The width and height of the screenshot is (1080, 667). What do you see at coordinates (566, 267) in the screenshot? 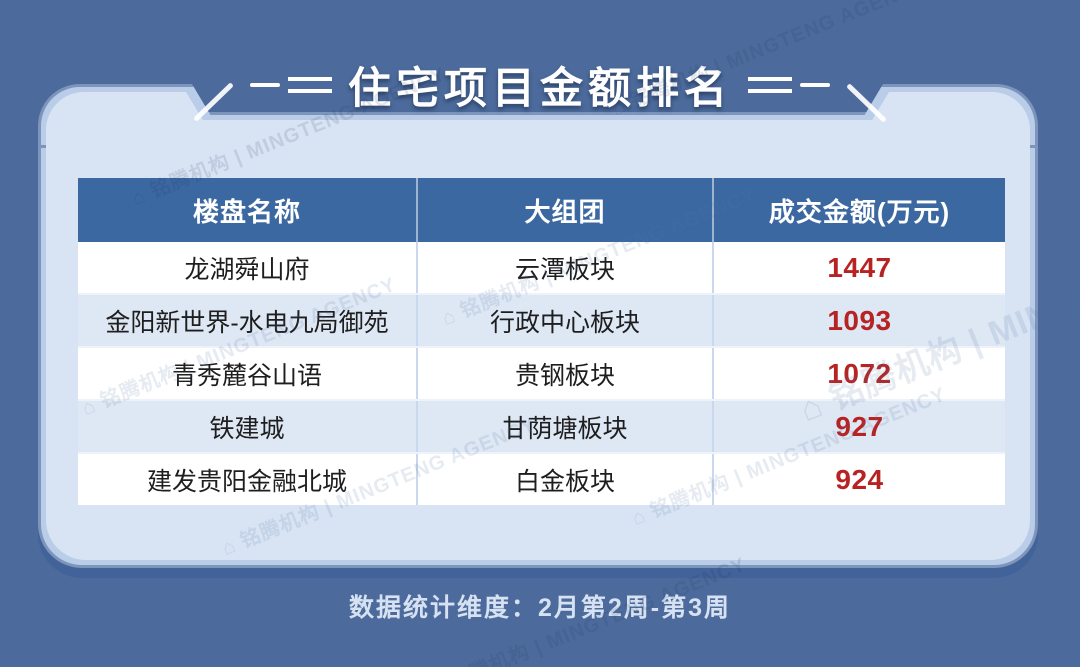
I see `district-cell: 云潭板块` at bounding box center [566, 267].